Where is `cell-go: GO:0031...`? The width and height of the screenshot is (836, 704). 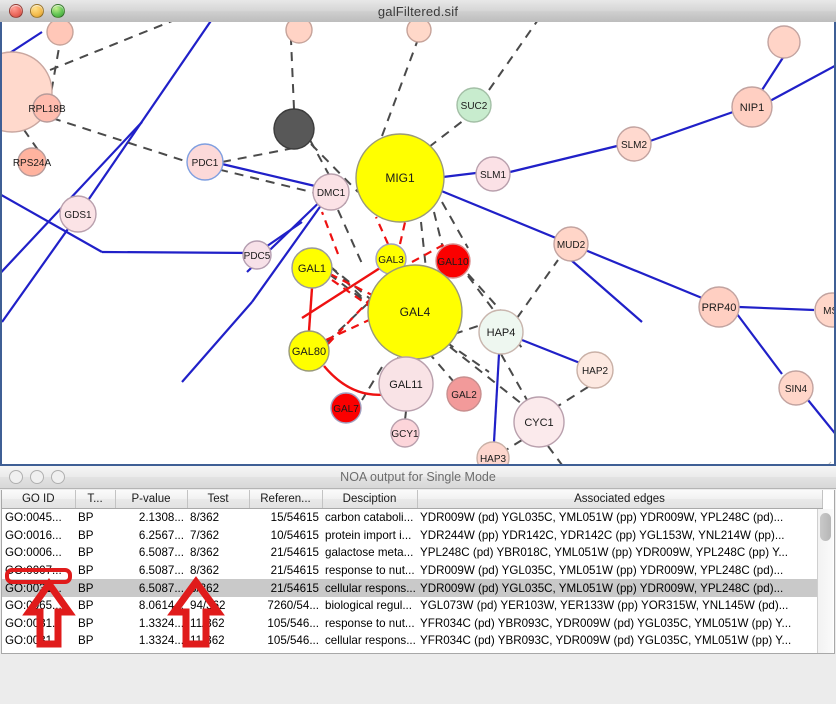
cell-go: GO:0031... is located at coordinates (33, 623).